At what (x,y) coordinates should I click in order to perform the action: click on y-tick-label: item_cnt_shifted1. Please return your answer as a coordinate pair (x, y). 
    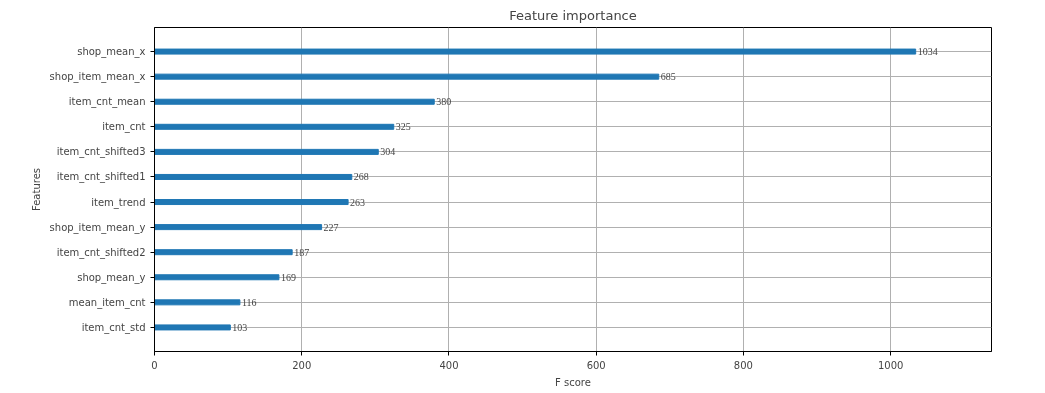
    Looking at the image, I should click on (101, 177).